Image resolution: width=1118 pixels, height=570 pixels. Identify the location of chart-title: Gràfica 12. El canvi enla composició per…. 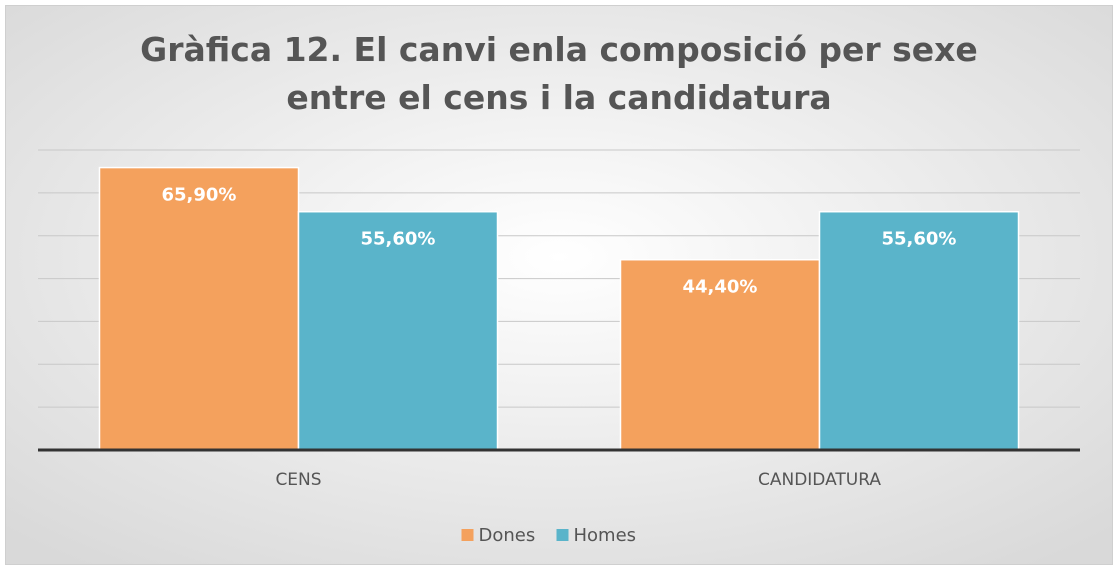
(559, 73).